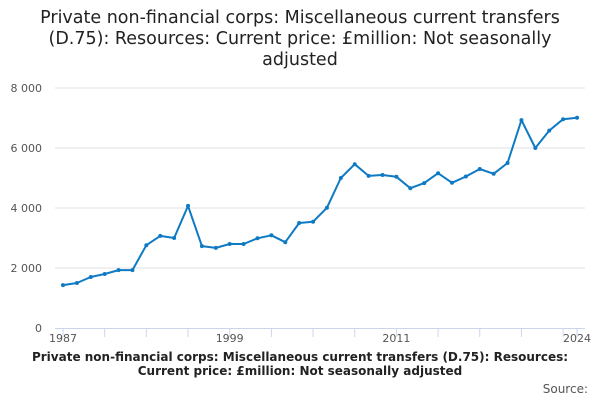 Image resolution: width=600 pixels, height=400 pixels. I want to click on y-tick-label: 4 000, so click(27, 208).